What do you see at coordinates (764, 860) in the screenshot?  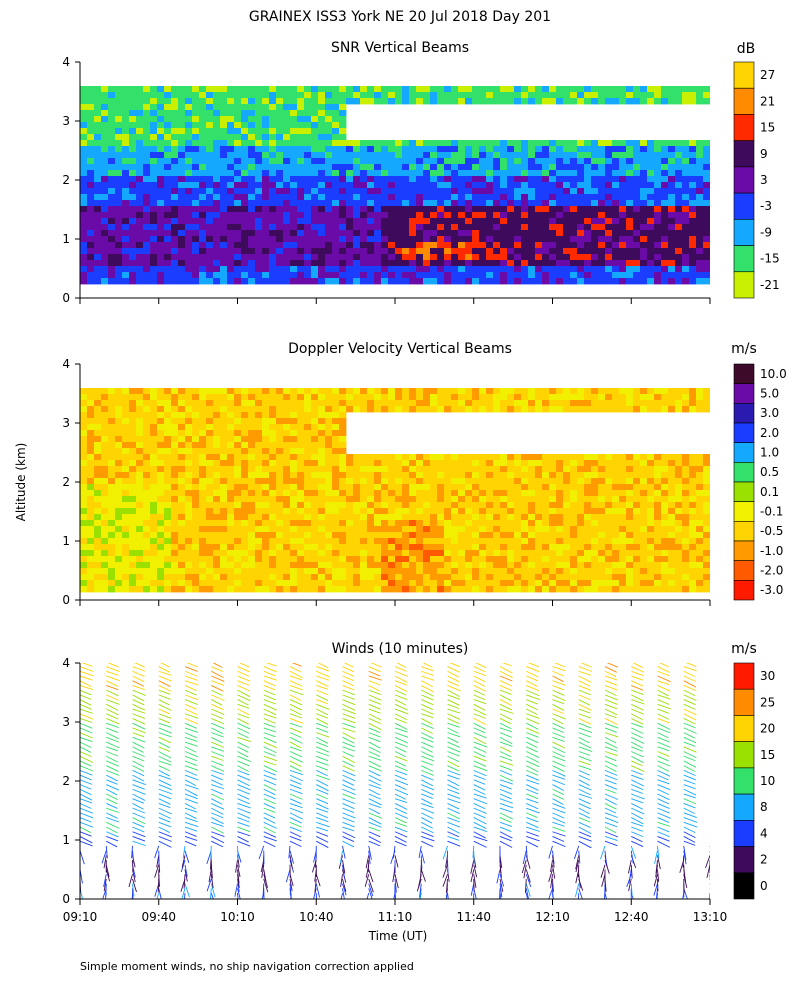 I see `colorbar-label: 2` at bounding box center [764, 860].